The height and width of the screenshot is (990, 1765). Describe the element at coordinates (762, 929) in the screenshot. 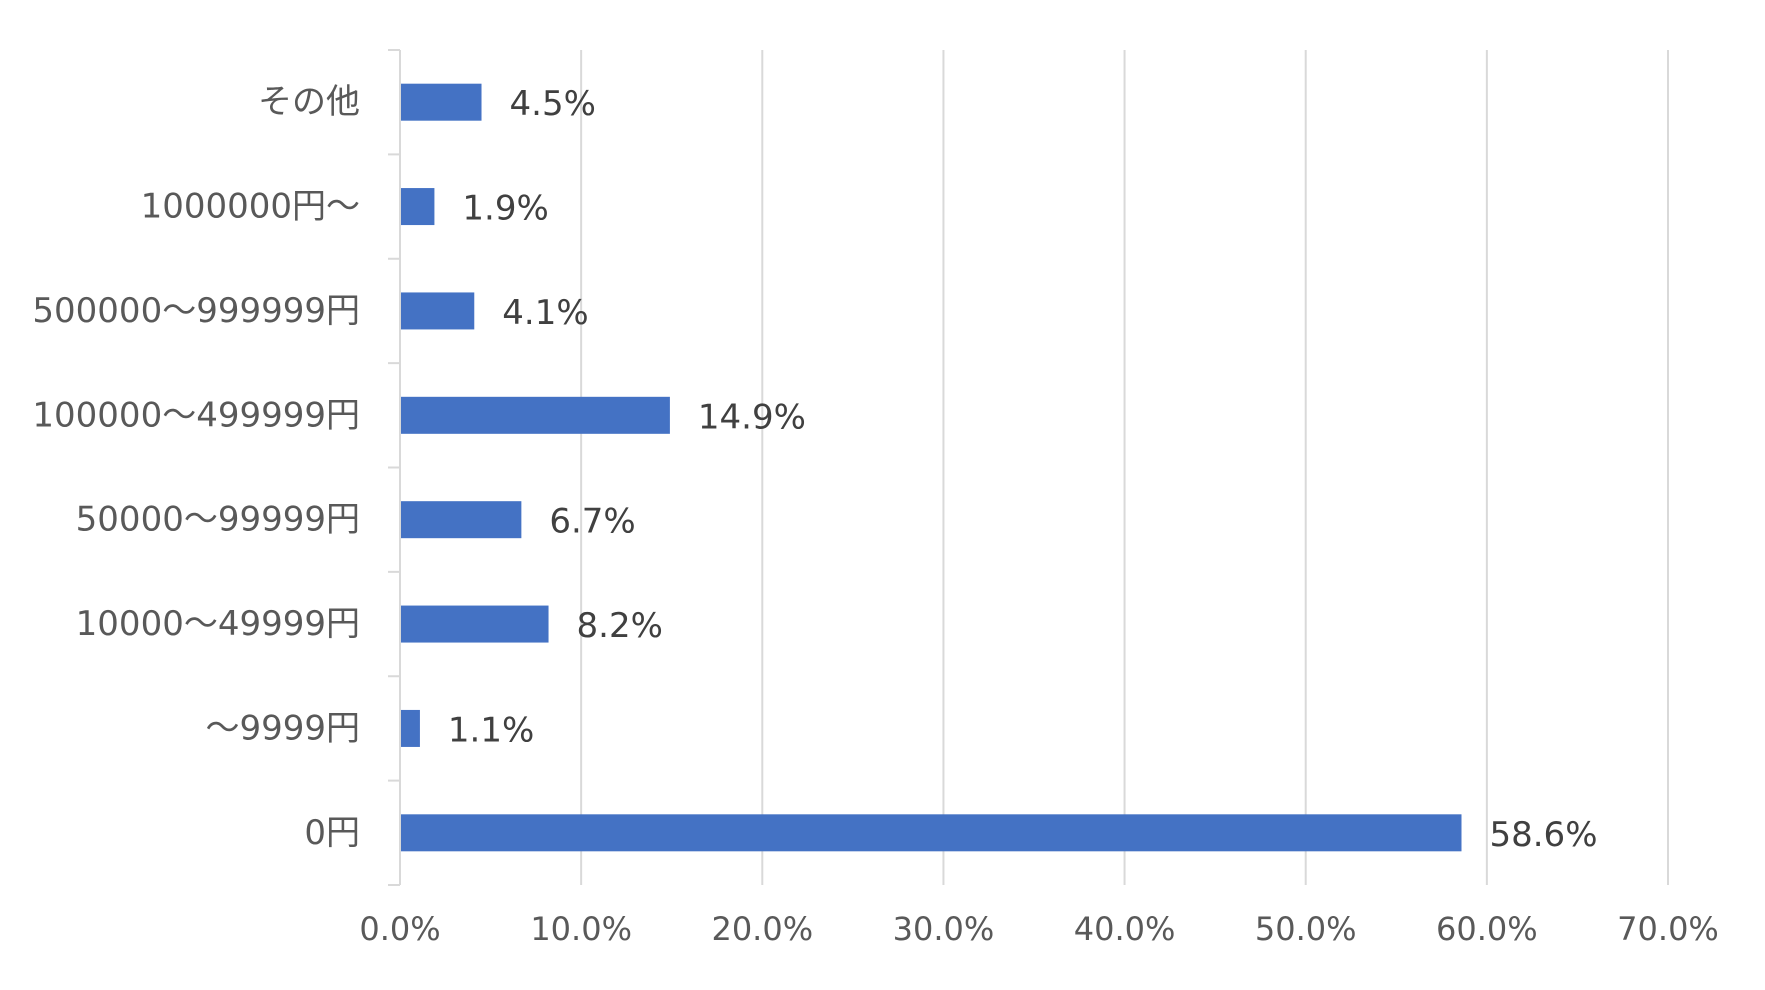

I see `x-tick-label: 20.0%` at that location.